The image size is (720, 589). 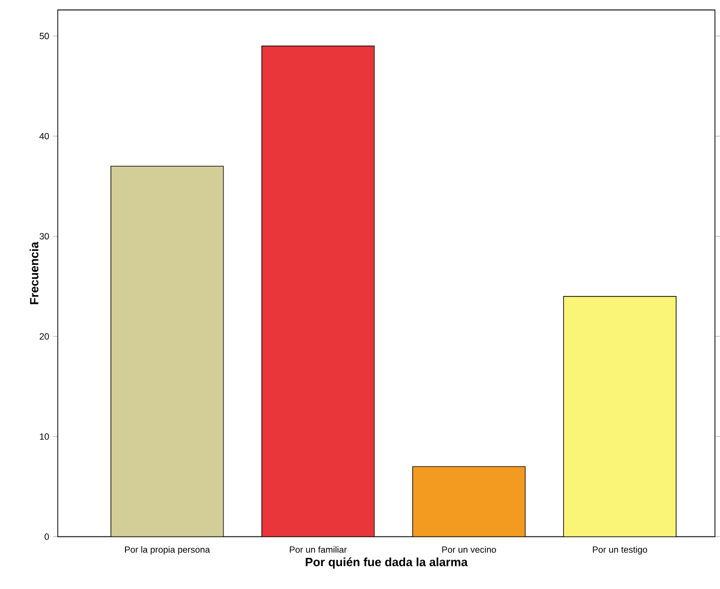 What do you see at coordinates (44, 336) in the screenshot?
I see `y-tick-label: 20` at bounding box center [44, 336].